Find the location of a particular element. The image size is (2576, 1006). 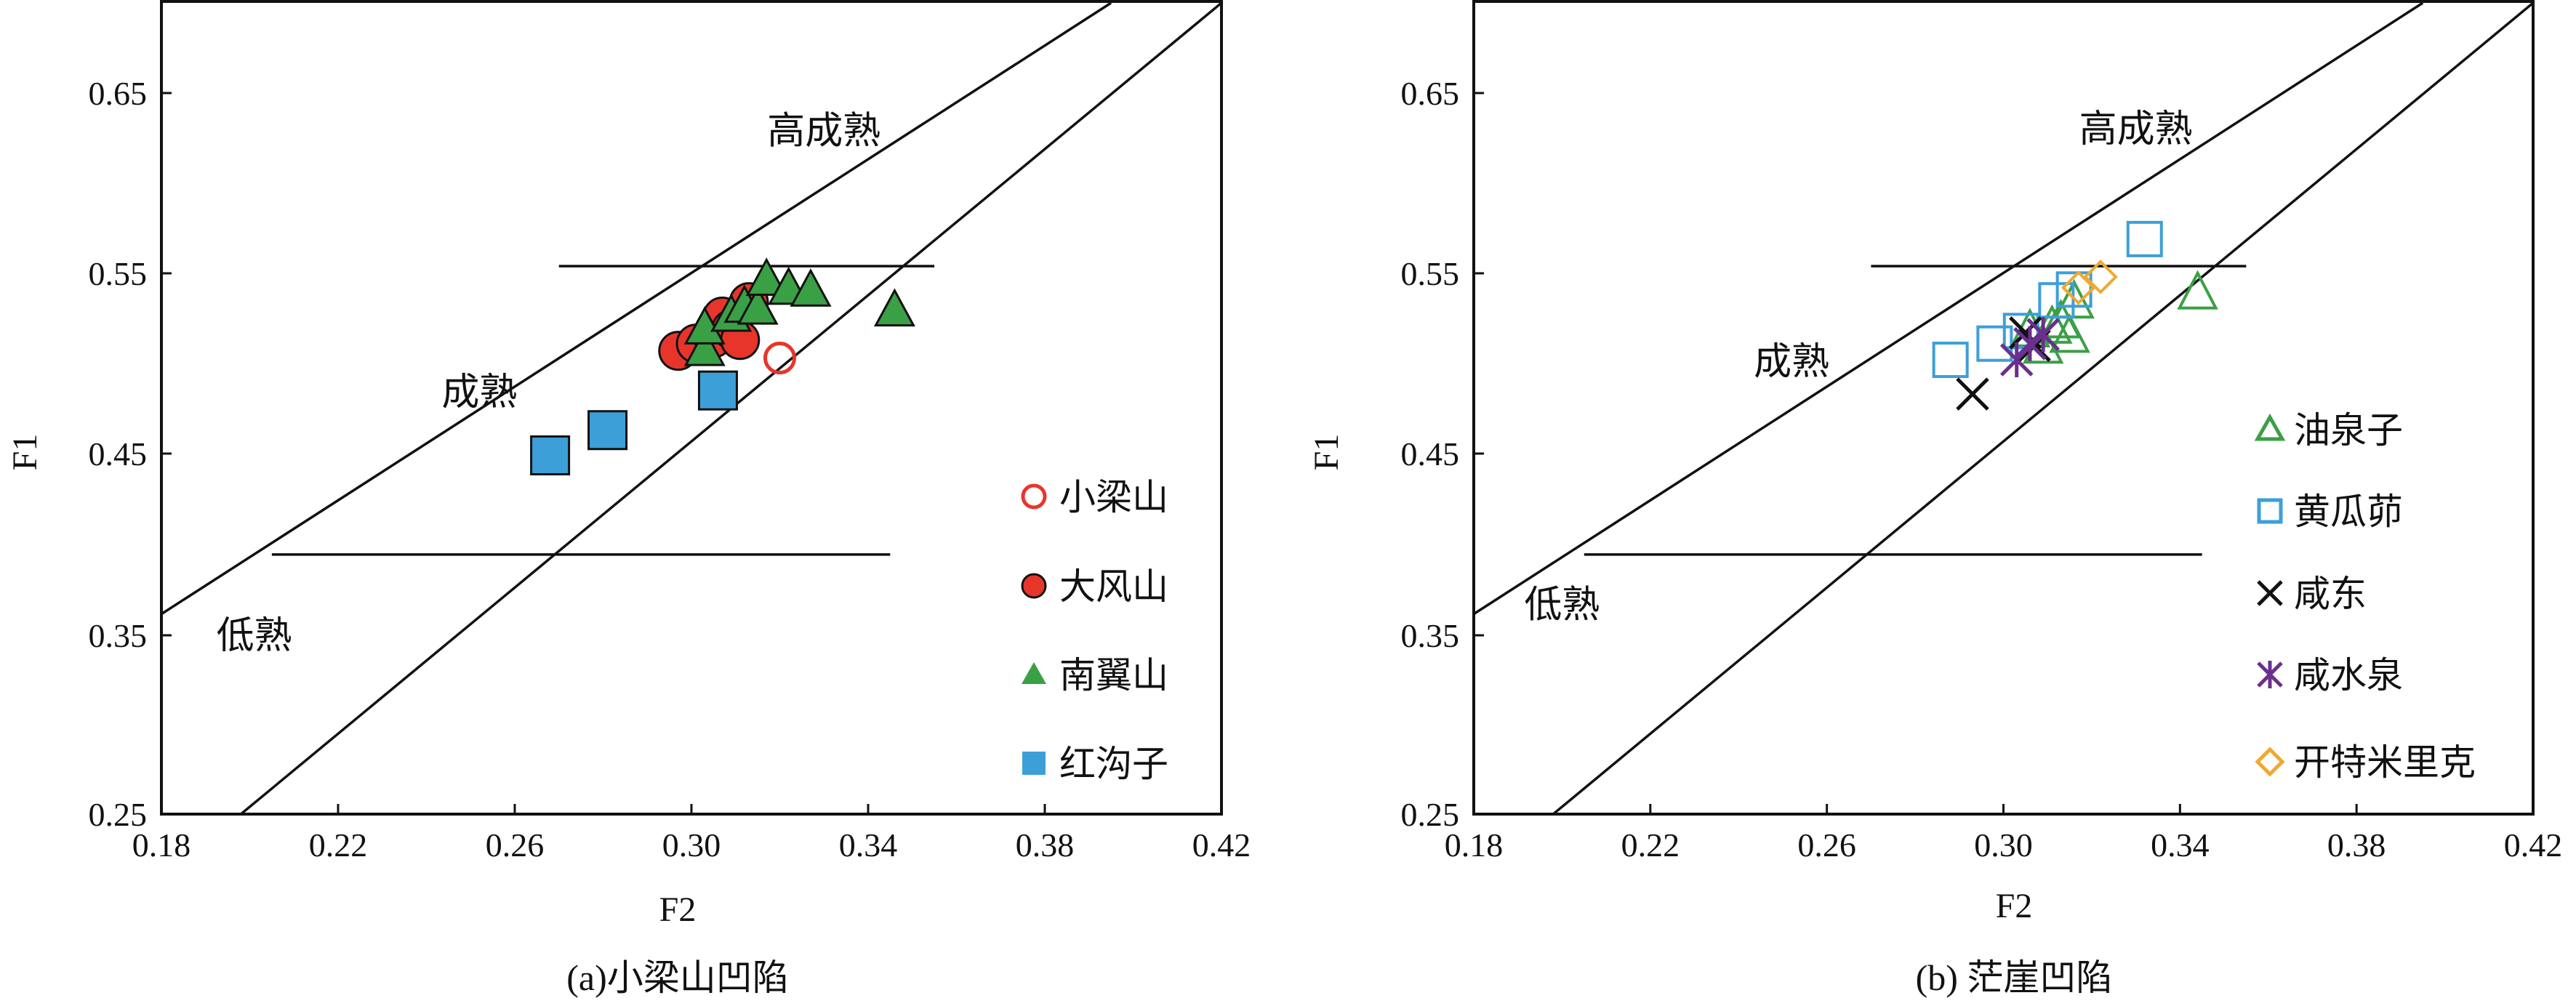

y-axis-label-b: F1 is located at coordinates (1326, 452).